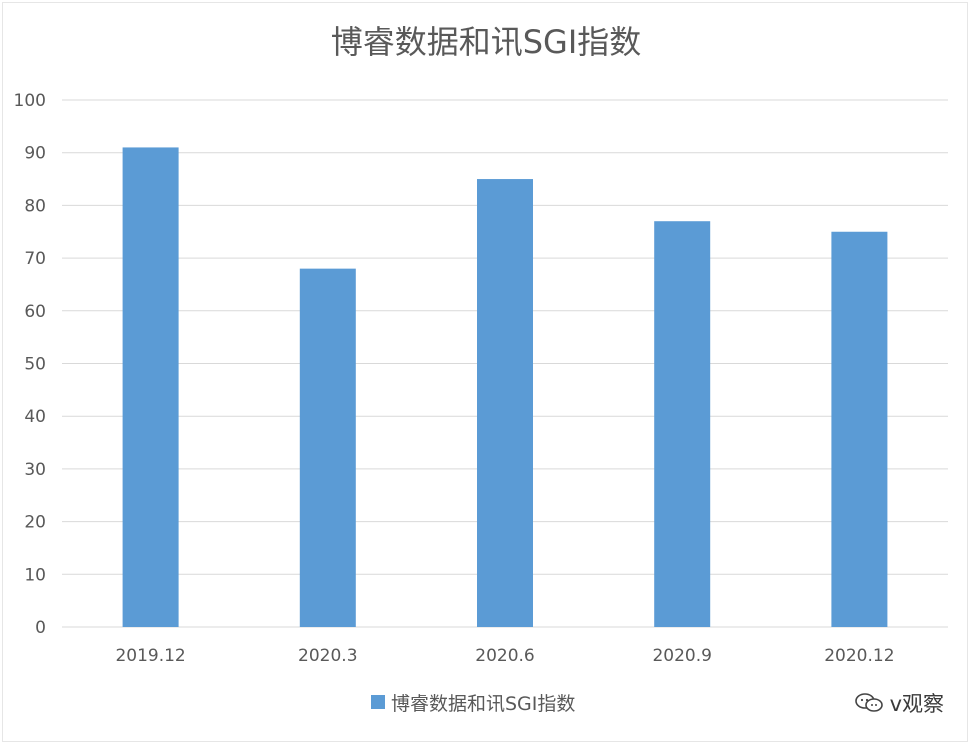  What do you see at coordinates (859, 656) in the screenshot?
I see `x-tick-label: 2020.12` at bounding box center [859, 656].